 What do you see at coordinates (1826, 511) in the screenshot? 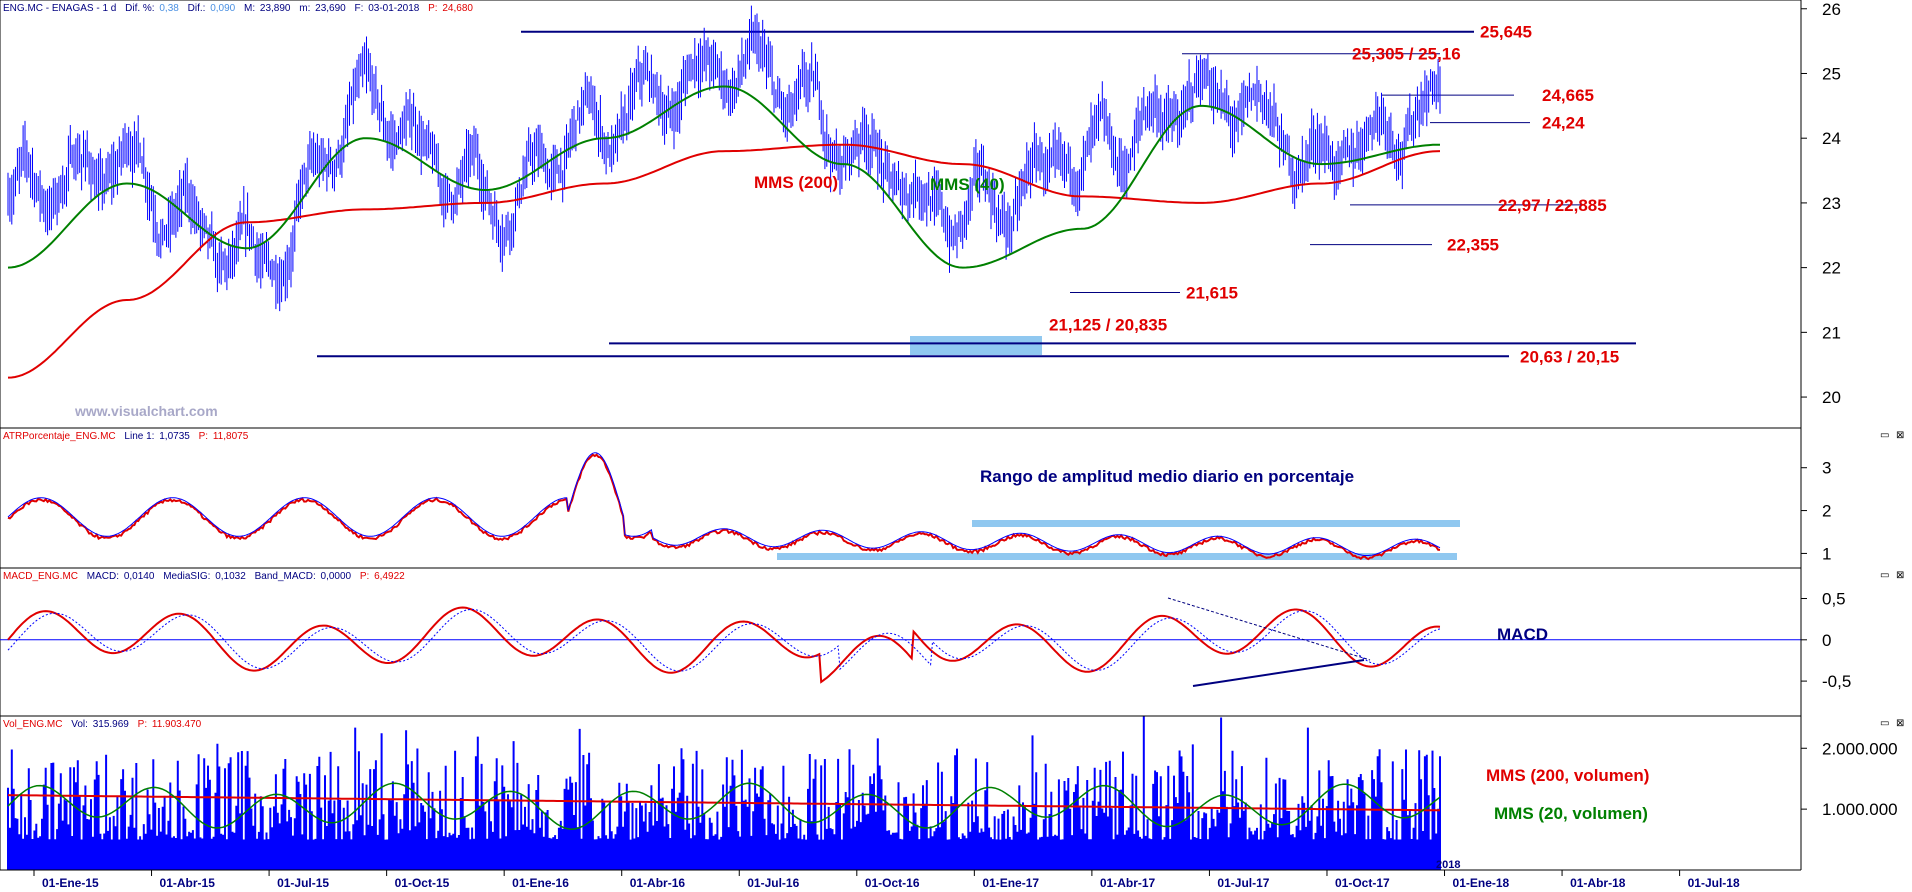
I see `y-tick-label: 2` at bounding box center [1826, 511].